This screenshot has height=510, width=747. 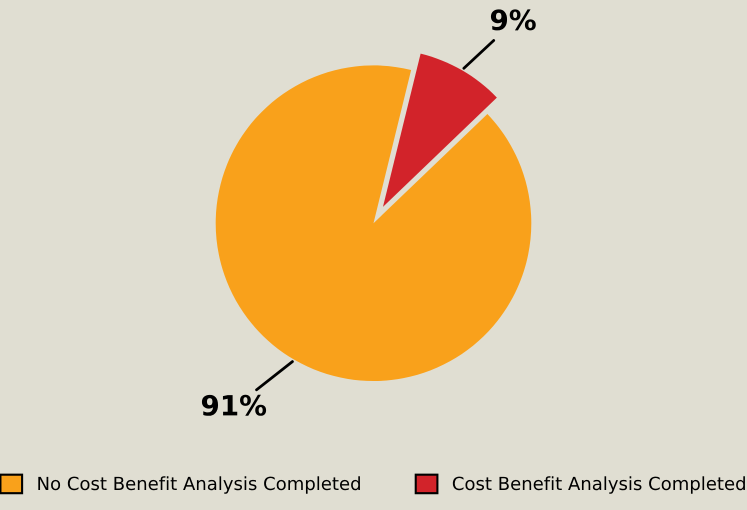 What do you see at coordinates (199, 485) in the screenshot?
I see `legend-label: No Cost Benefit Analysis Completed` at bounding box center [199, 485].